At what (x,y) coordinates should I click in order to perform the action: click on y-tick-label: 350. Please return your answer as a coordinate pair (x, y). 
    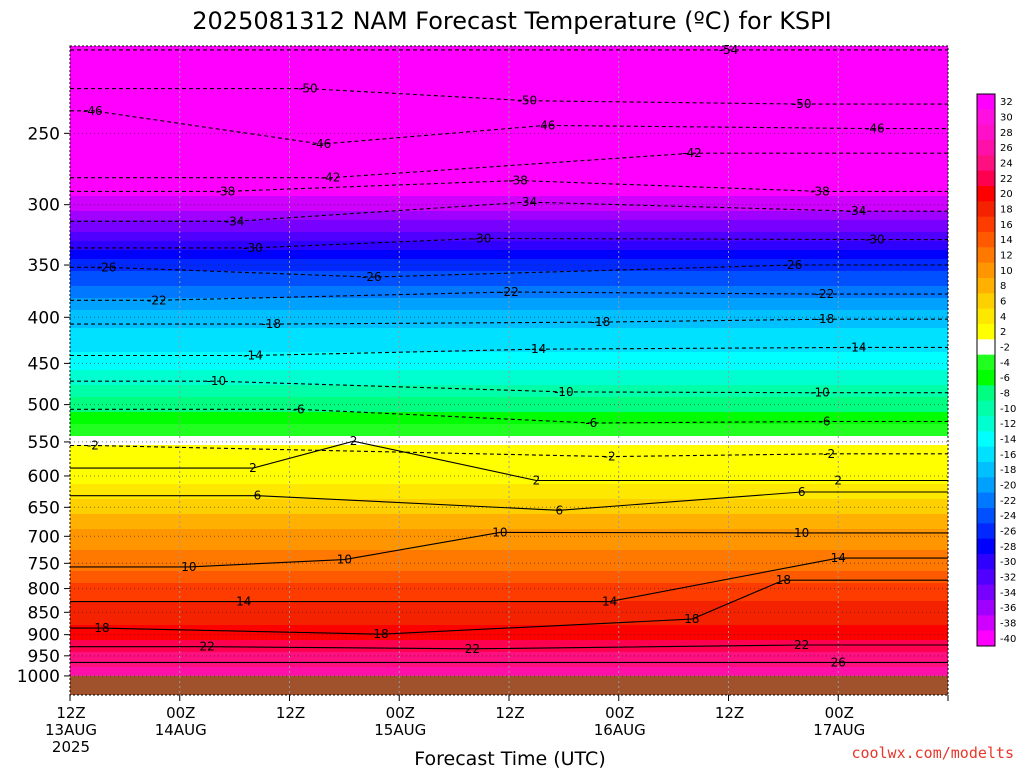
    Looking at the image, I should click on (44, 266).